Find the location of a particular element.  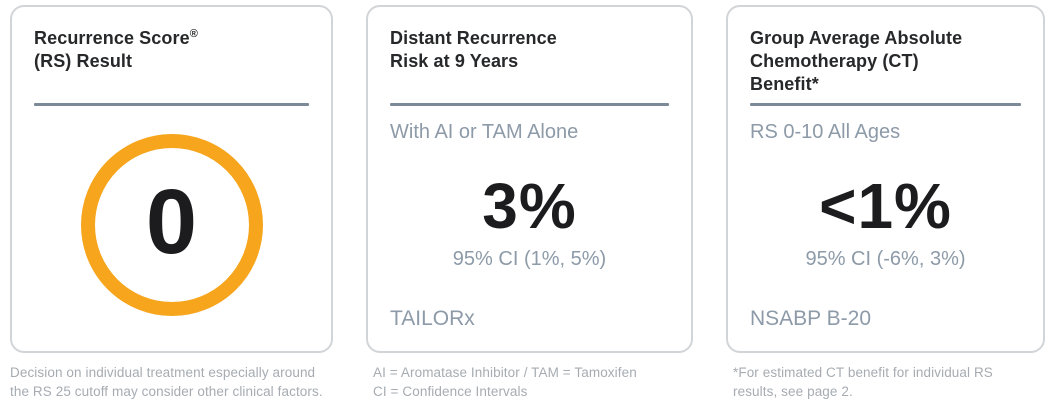

recurrence-score-ring: 0 is located at coordinates (171, 224).